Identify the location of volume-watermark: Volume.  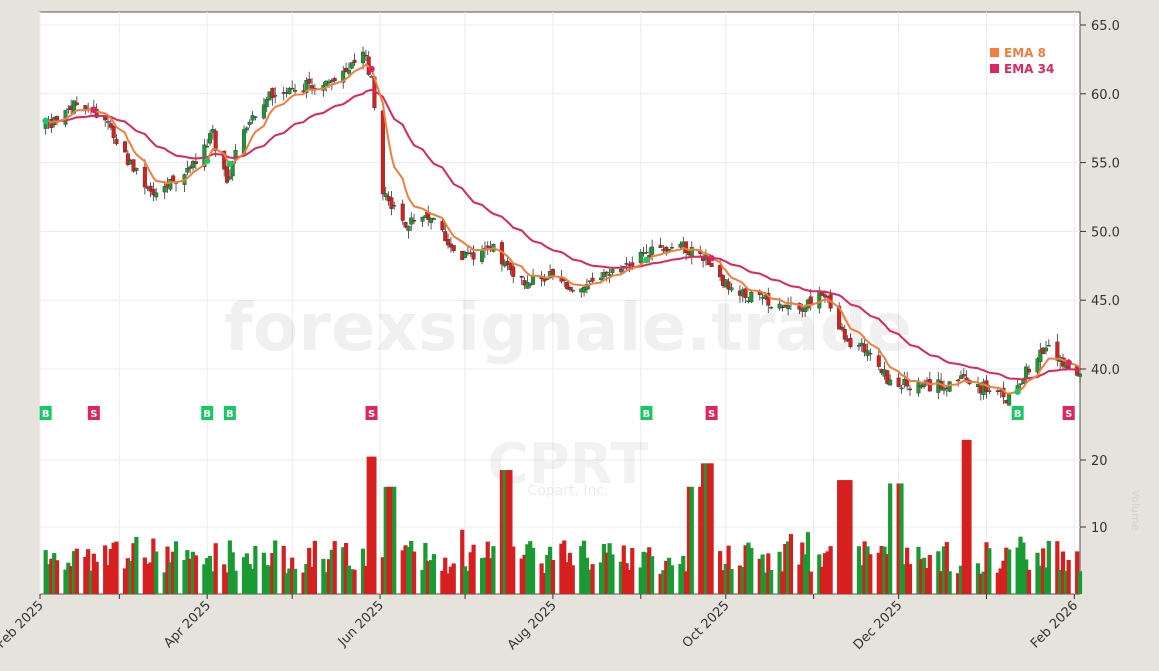
(1135, 510).